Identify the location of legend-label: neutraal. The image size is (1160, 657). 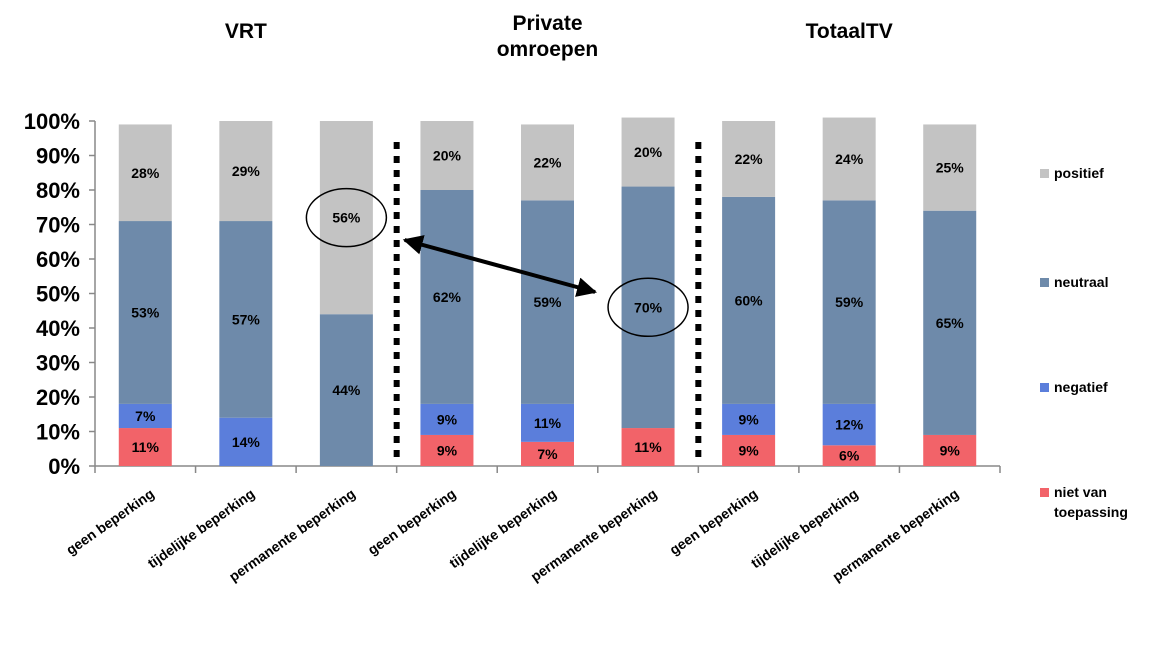
(1081, 282).